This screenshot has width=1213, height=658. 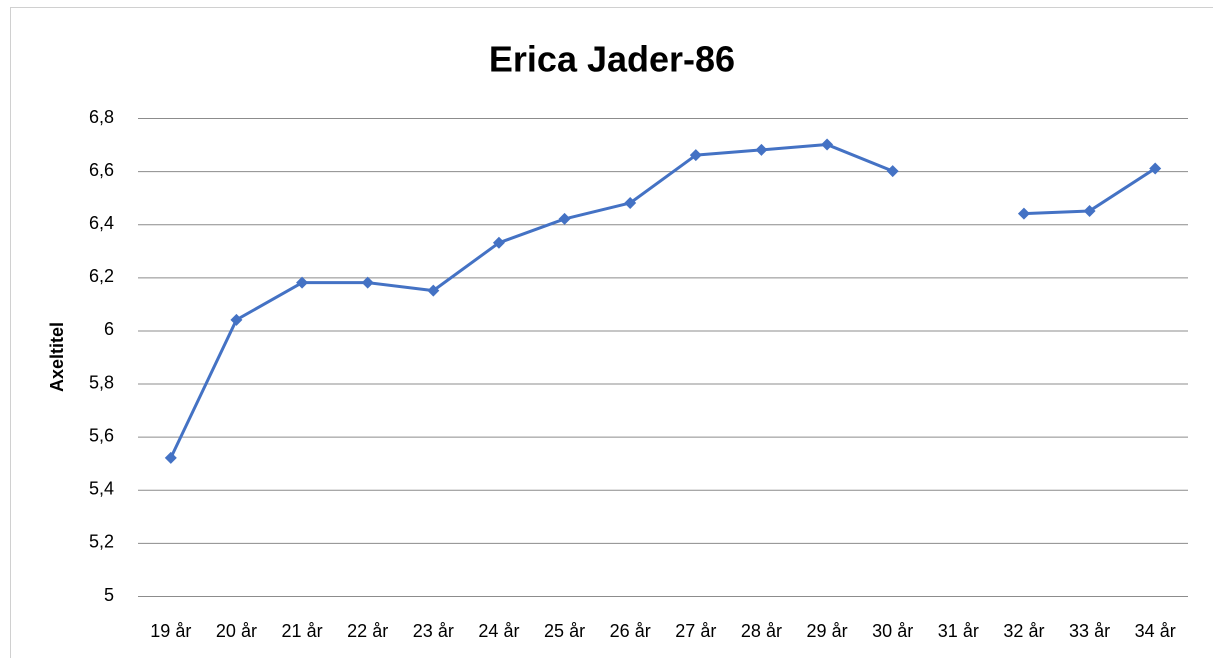 I want to click on y-tick-label: 6,2, so click(x=101, y=276).